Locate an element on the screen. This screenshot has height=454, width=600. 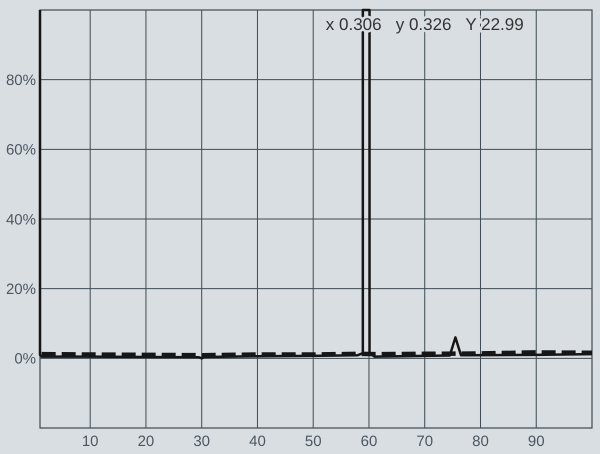
y-tick-label: 60% is located at coordinates (21, 150).